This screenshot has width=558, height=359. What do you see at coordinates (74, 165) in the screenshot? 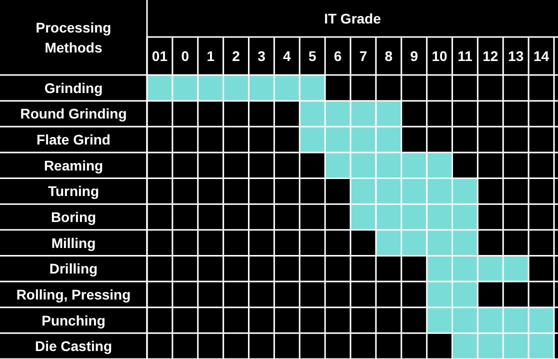
I see `y-tick-label: Reaming` at bounding box center [74, 165].